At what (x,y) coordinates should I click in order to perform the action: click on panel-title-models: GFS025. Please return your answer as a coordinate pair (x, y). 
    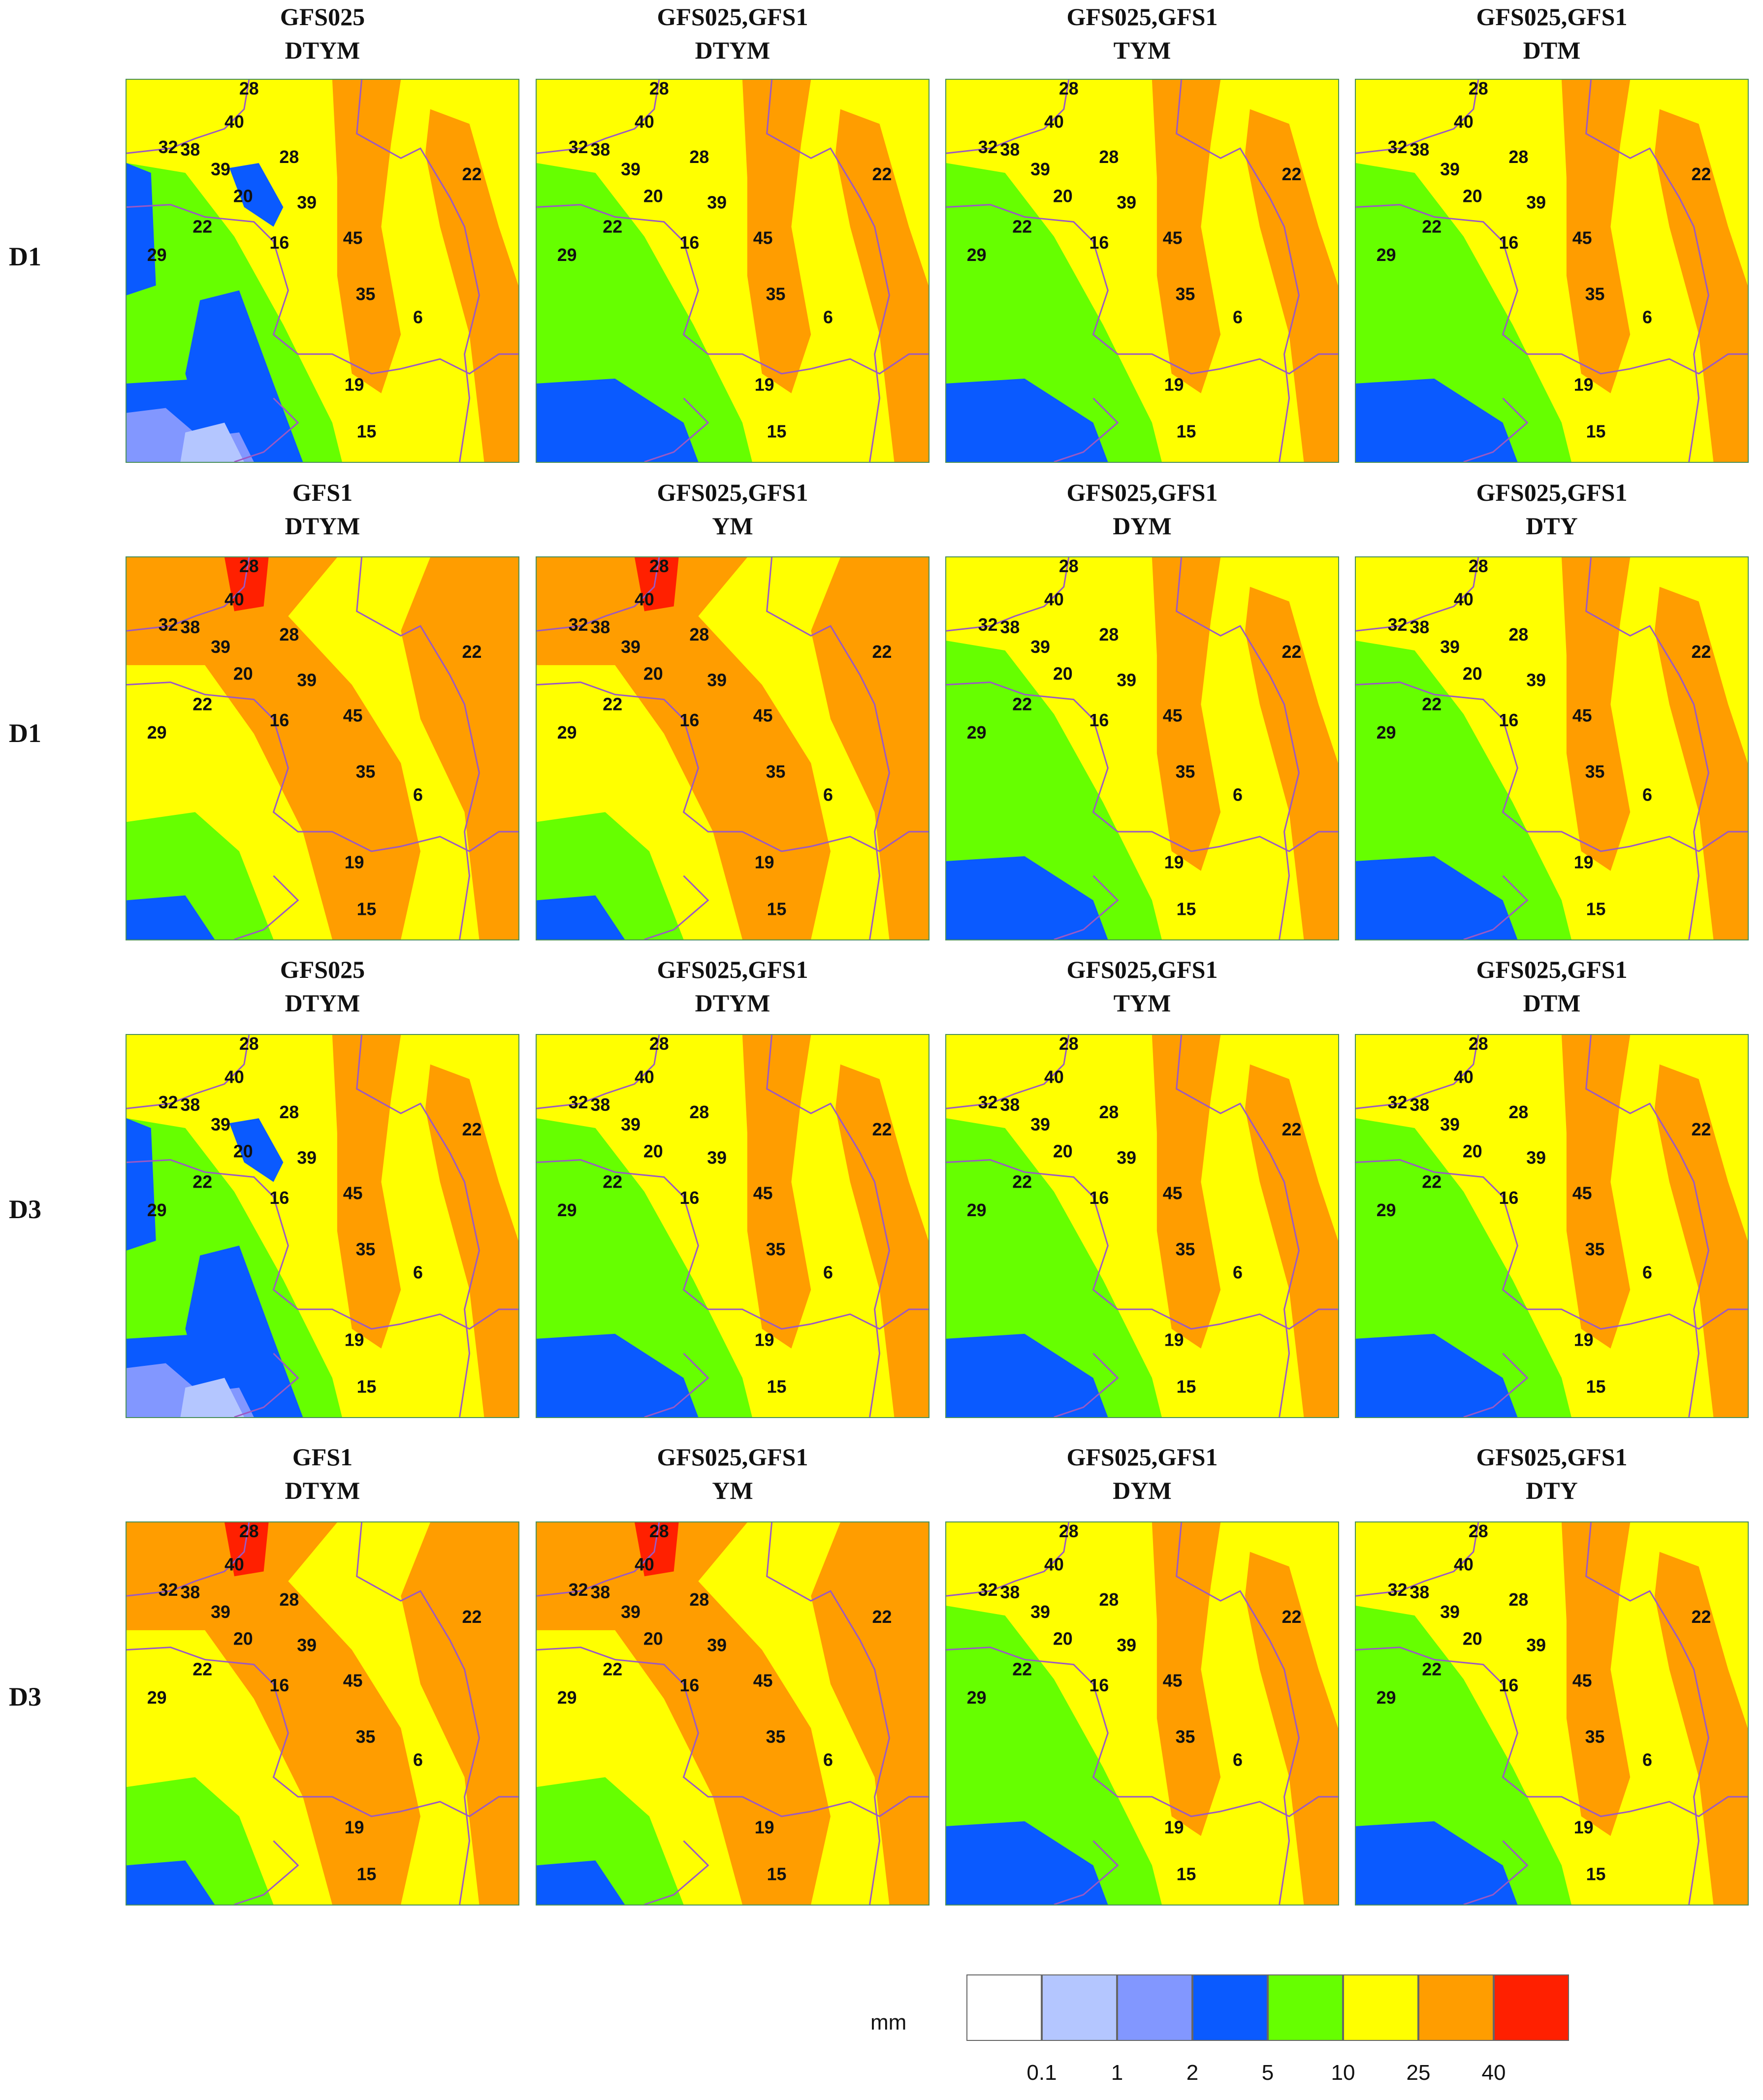
    Looking at the image, I should click on (322, 969).